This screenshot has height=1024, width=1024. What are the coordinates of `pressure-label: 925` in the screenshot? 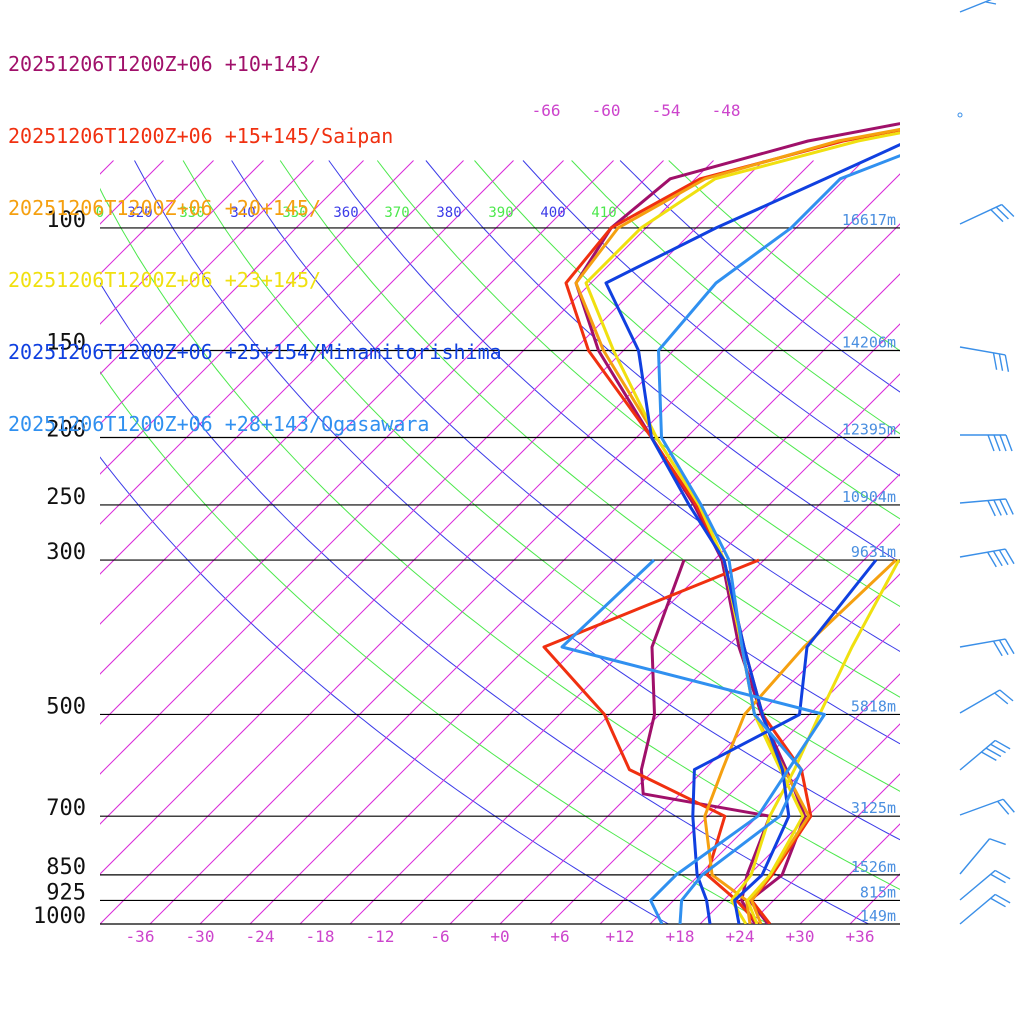 It's located at (66, 892).